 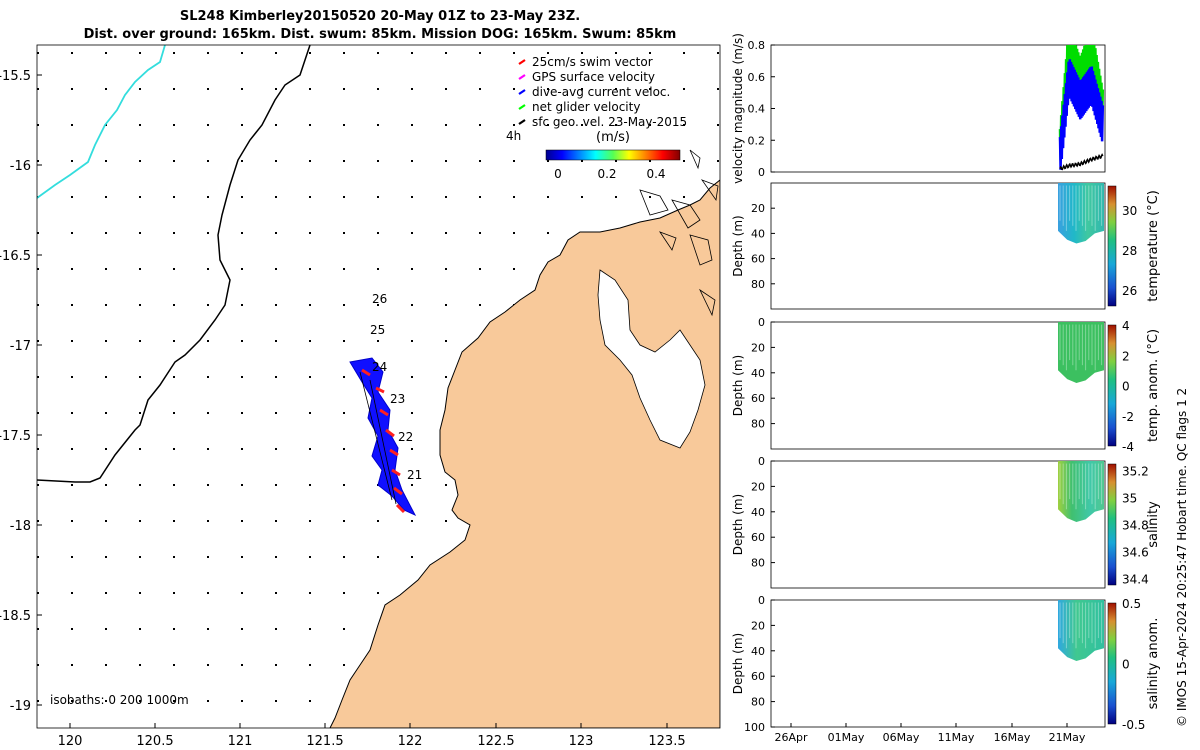 What do you see at coordinates (21, 391) in the screenshot?
I see `map-y-axis: -15.5 -16 -16.5 -17 -17.5 -18 -18.5 -19` at bounding box center [21, 391].